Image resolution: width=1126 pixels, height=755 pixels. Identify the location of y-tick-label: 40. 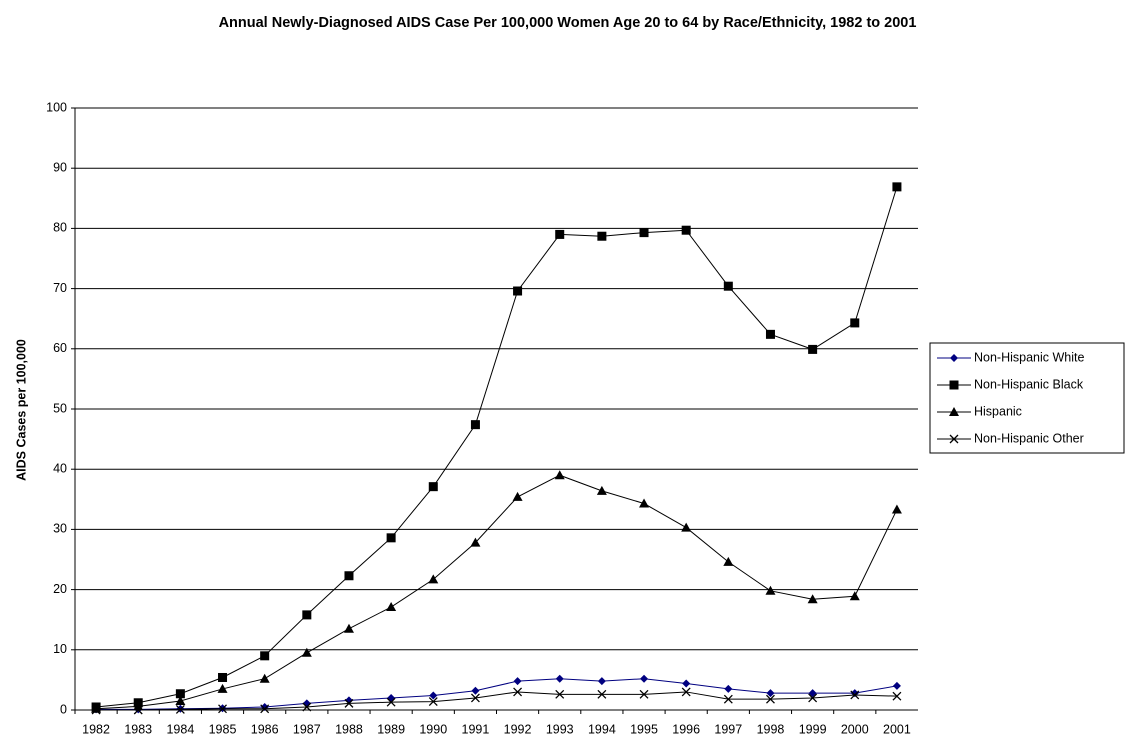
(60, 468).